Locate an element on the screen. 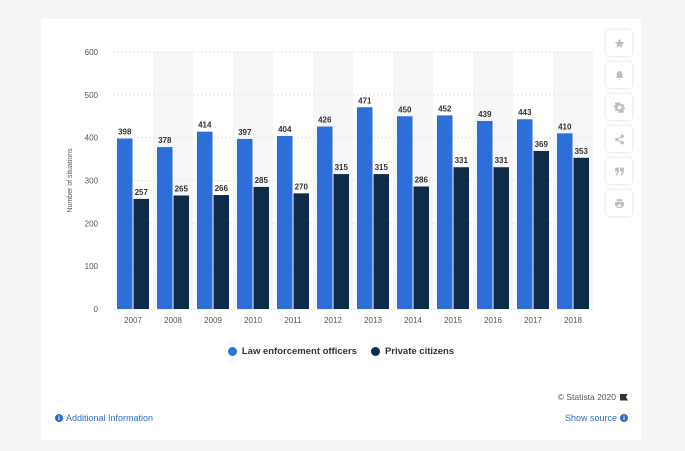 The image size is (685, 451). quote-icon is located at coordinates (619, 171).